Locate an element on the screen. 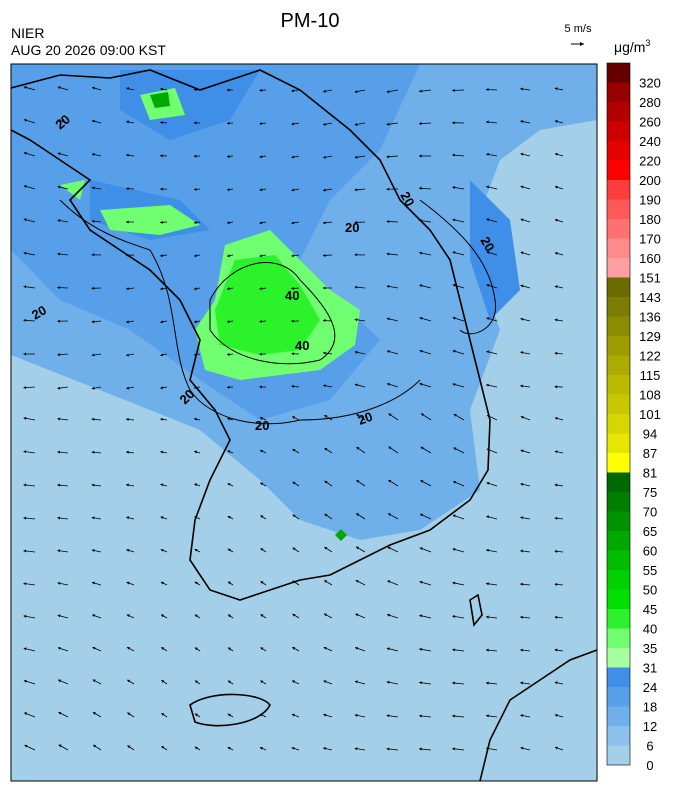 The height and width of the screenshot is (800, 673). colorbar-label: 101 is located at coordinates (650, 414).